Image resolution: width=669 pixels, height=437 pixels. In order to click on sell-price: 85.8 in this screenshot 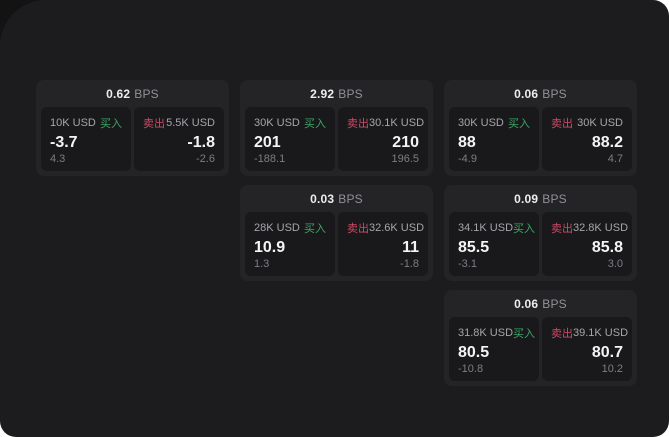, I will do `click(607, 247)`.